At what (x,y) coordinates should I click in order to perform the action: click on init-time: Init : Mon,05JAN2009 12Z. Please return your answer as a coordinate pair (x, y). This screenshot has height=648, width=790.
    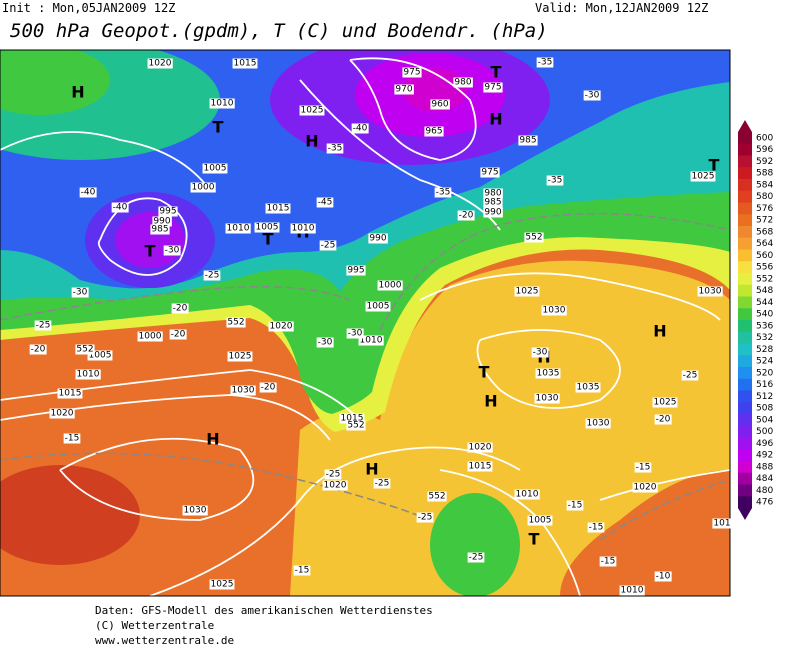
    Looking at the image, I should click on (88, 8).